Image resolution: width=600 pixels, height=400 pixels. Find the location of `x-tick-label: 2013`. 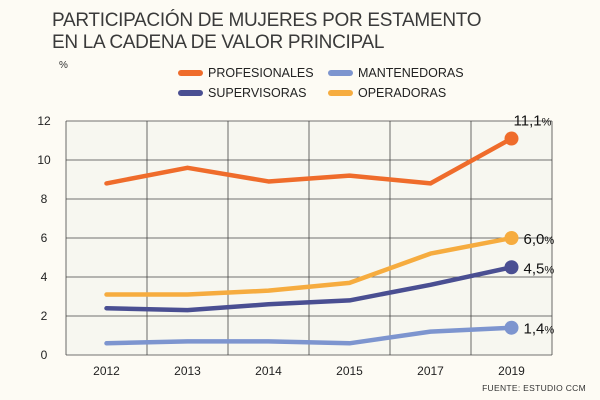

x-tick-label: 2013 is located at coordinates (187, 371).